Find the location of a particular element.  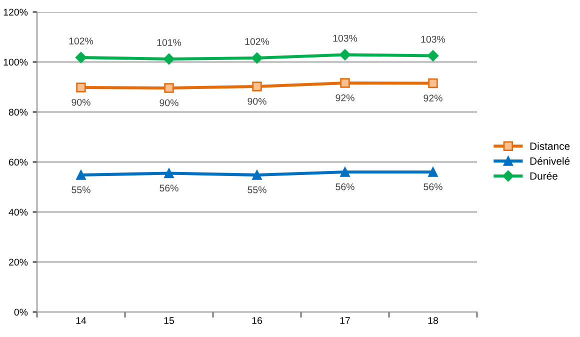

y-tick-label: 0% is located at coordinates (21, 312).